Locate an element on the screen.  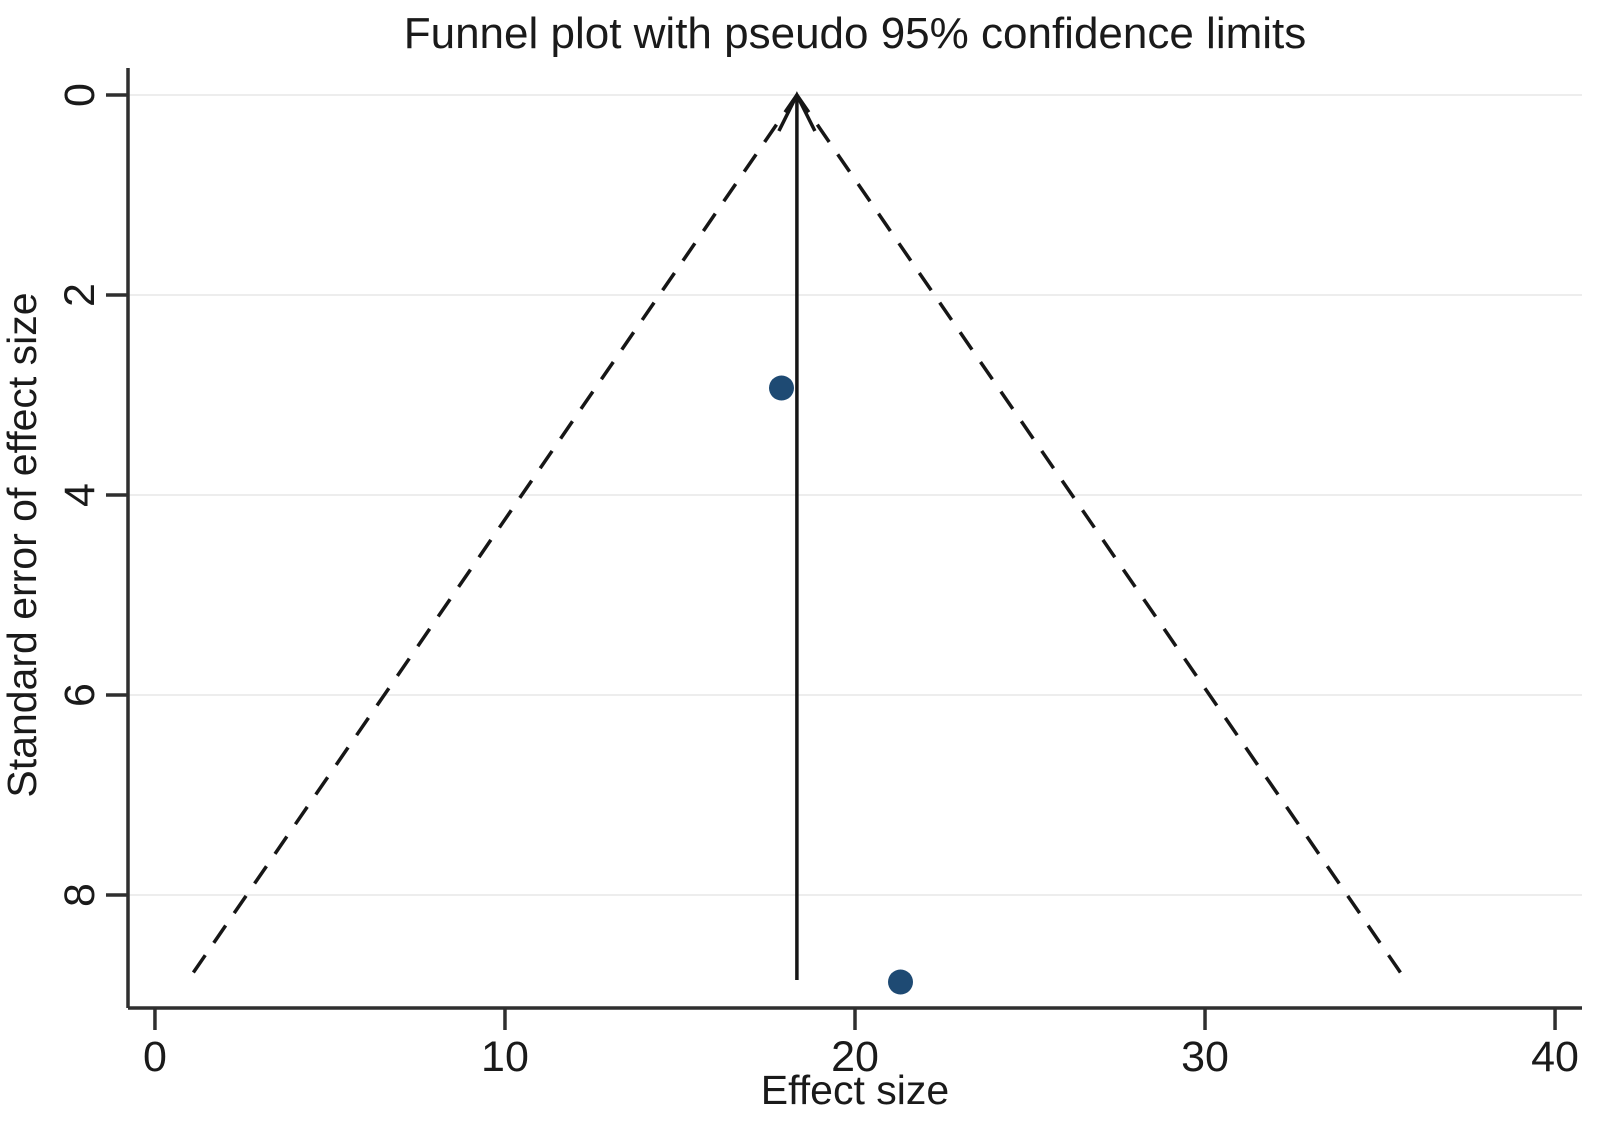
y-tick-label-8: 8 is located at coordinates (80, 895).